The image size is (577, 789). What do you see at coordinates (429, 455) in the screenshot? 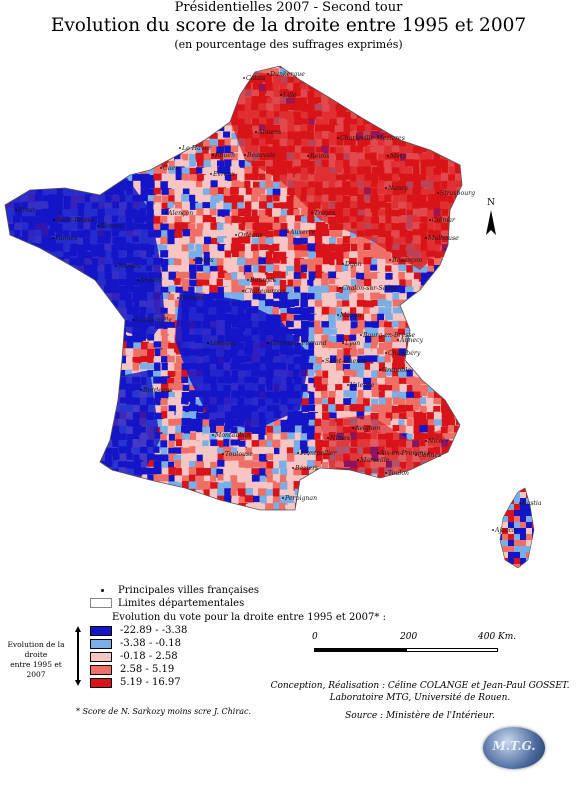
I see `city-label: Cannes` at bounding box center [429, 455].